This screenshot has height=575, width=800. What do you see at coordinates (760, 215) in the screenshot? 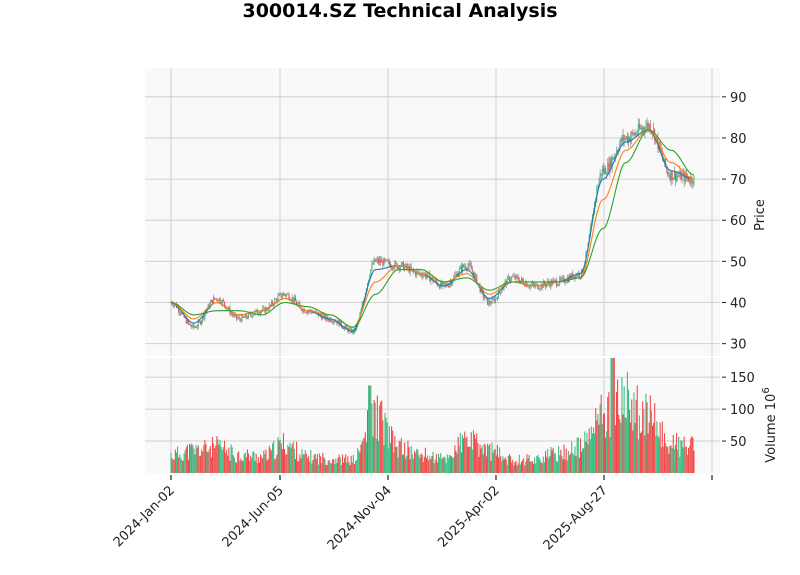
I see `price-axis-label: Price` at bounding box center [760, 215].